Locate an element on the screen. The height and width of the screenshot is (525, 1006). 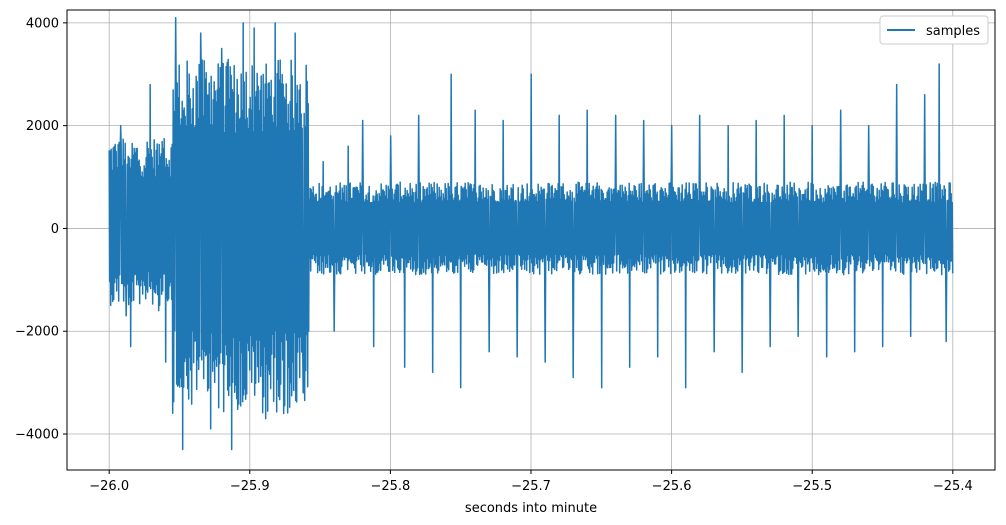
x-axis: −26.0 −25.9 −25.8 −25.7 −25.6 −25.5 −25.4 is located at coordinates (531, 482).